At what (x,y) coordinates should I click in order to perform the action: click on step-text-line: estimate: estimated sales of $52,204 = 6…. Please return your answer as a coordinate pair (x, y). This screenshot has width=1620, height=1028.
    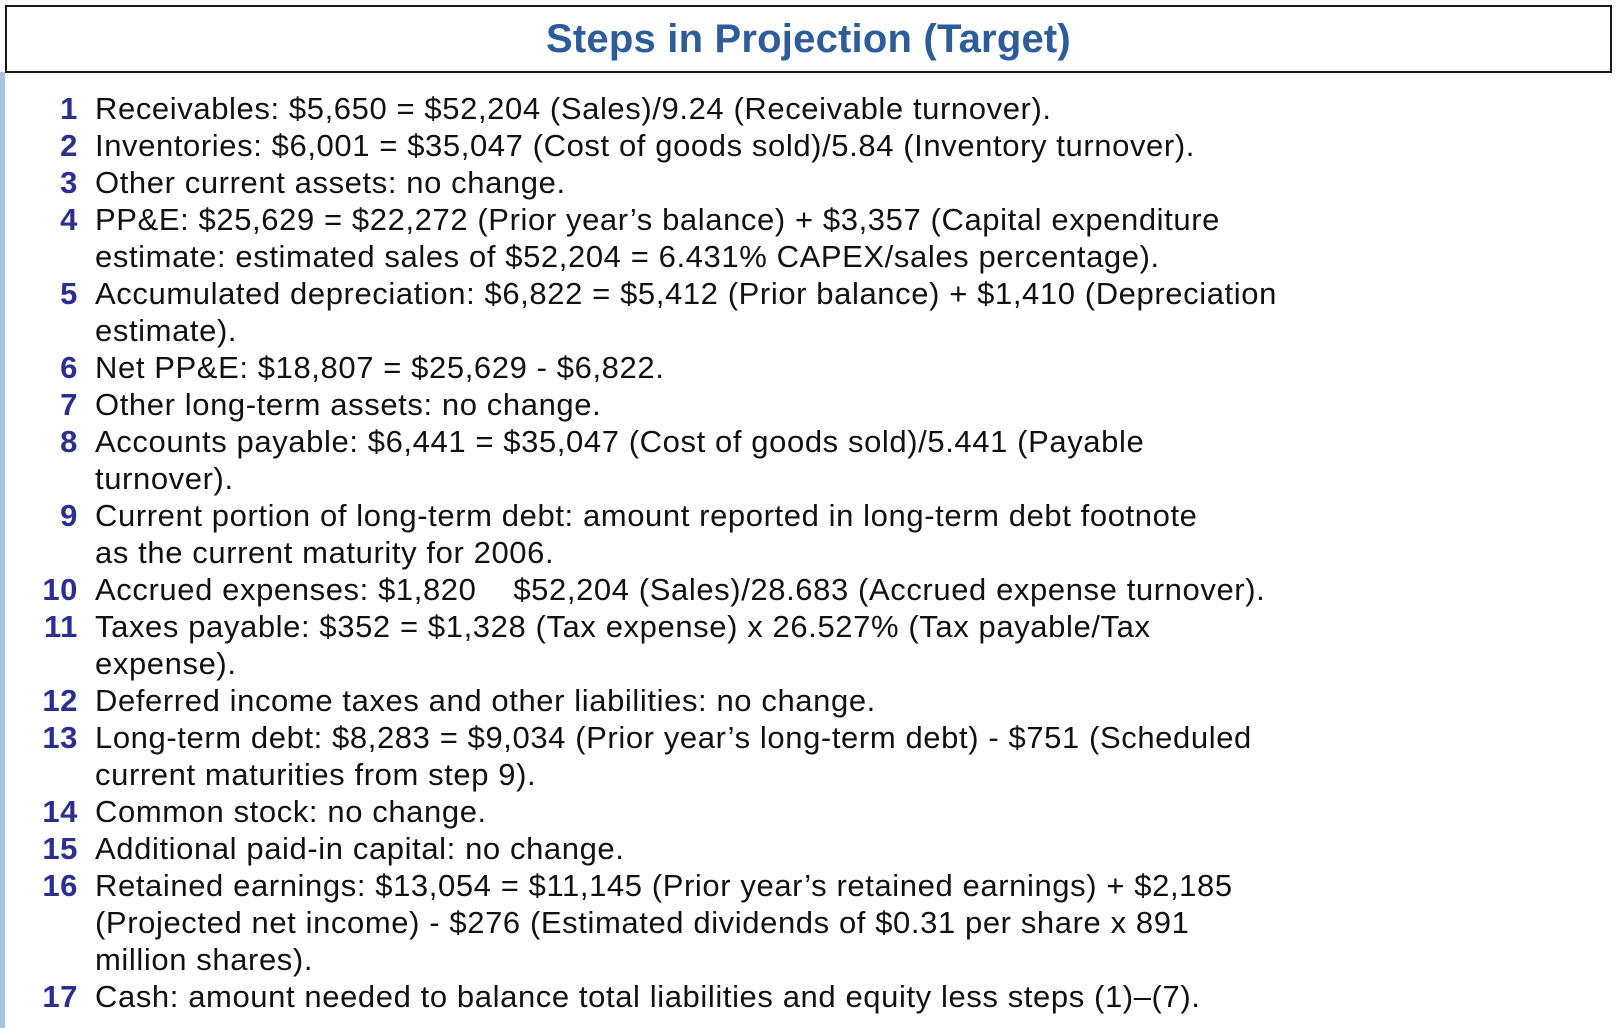
    Looking at the image, I should click on (627, 256).